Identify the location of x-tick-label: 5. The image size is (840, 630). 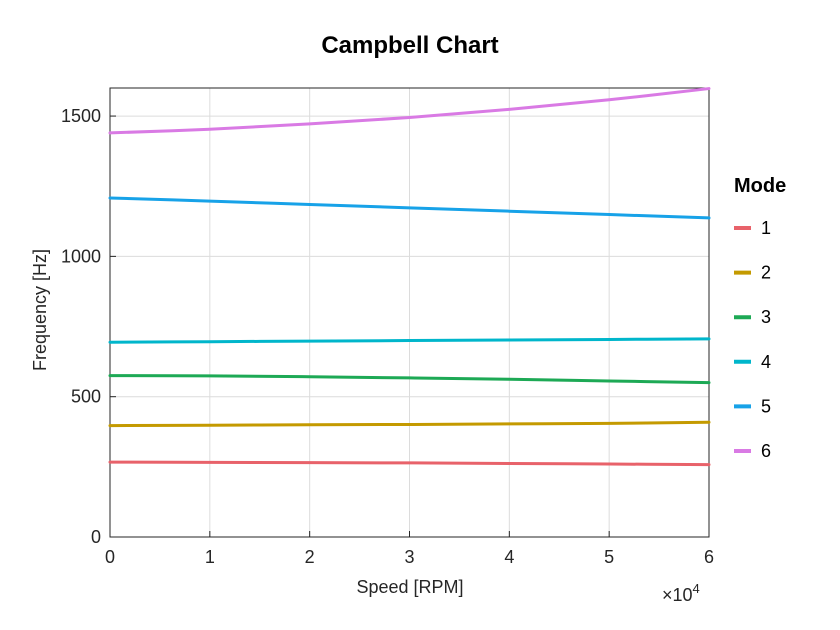
(609, 557).